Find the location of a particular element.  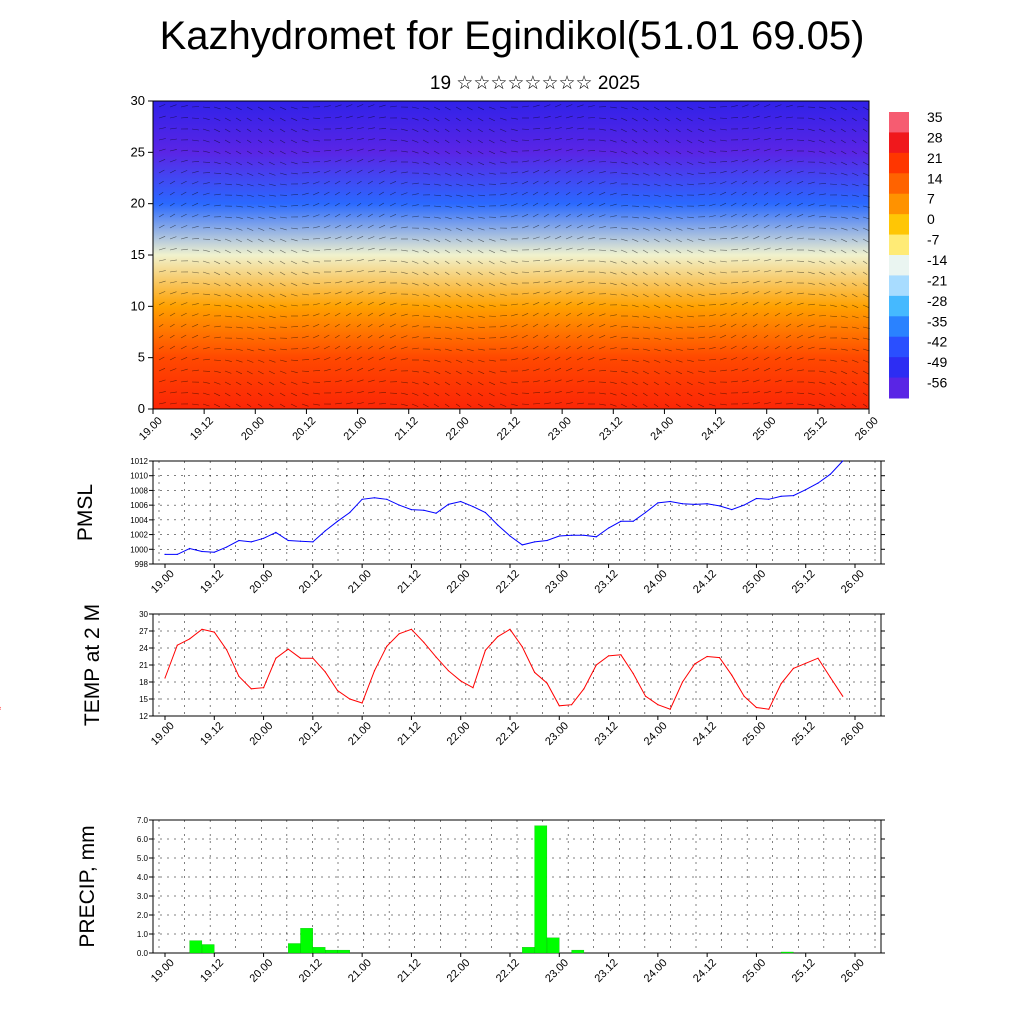

colorbar-label: 35 is located at coordinates (935, 117).